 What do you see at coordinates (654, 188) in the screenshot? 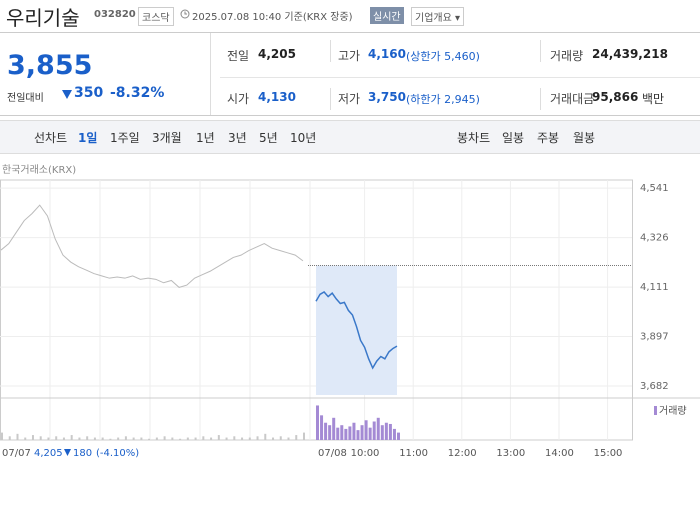
I see `y-tick-label: 4,541` at bounding box center [654, 188].